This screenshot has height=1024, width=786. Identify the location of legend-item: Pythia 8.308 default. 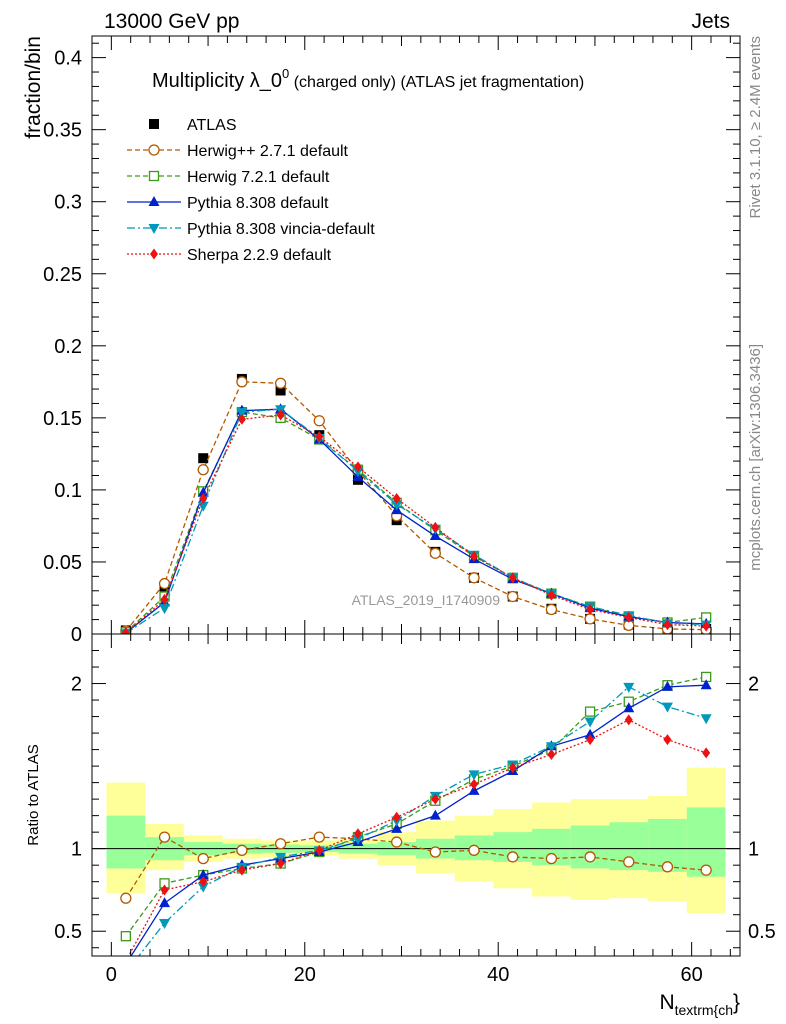
(228, 203).